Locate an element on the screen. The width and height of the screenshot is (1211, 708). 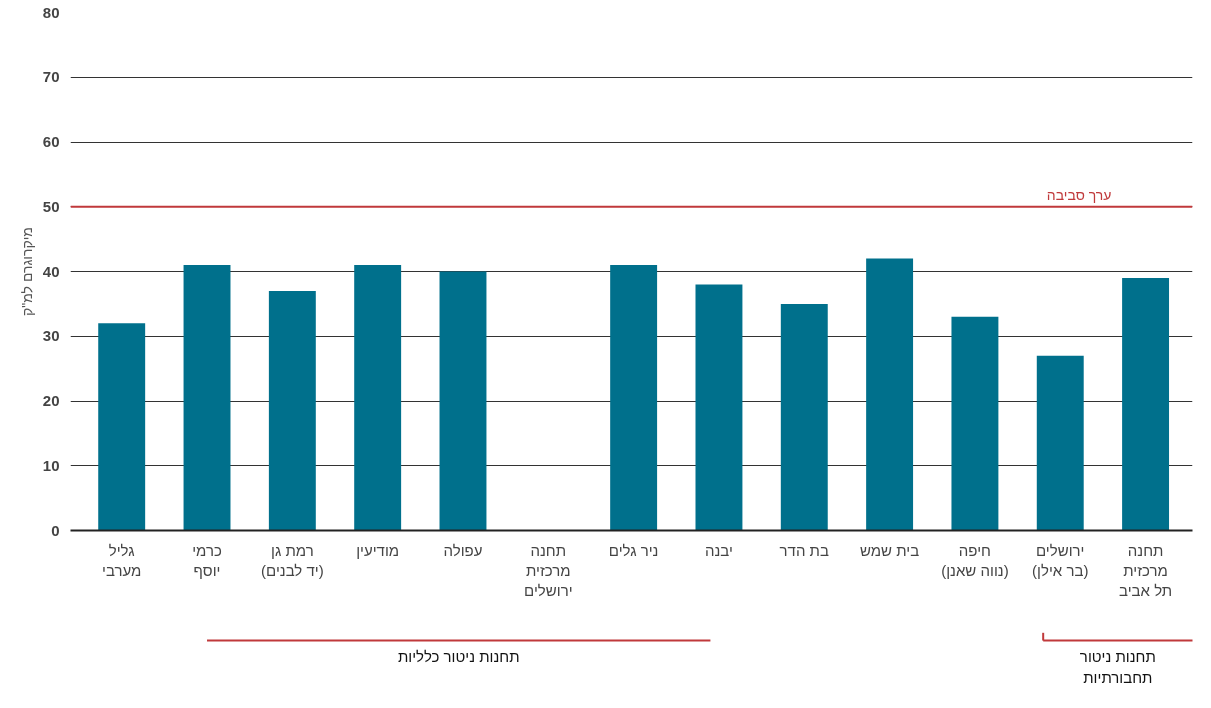
x-tick-label: חיפה (נווה שאנן) is located at coordinates (975, 560).